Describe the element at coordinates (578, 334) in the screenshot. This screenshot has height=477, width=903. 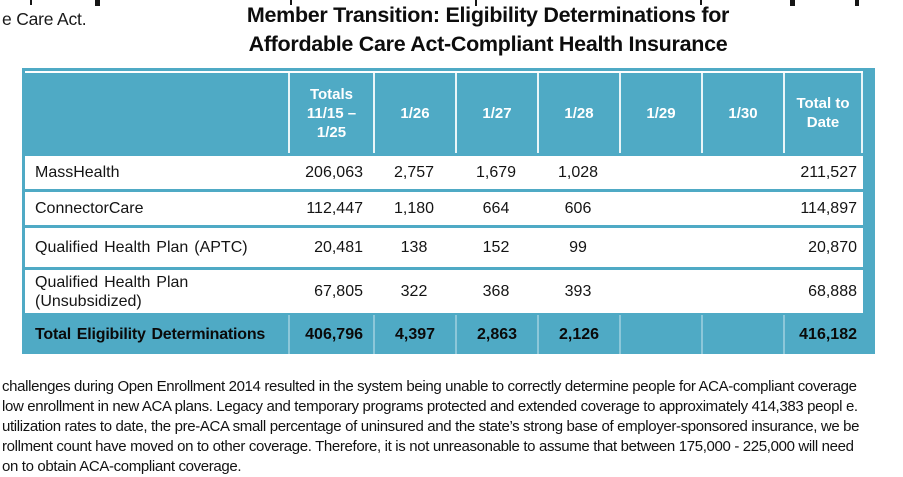
I see `cell-1-28: 2,126` at that location.